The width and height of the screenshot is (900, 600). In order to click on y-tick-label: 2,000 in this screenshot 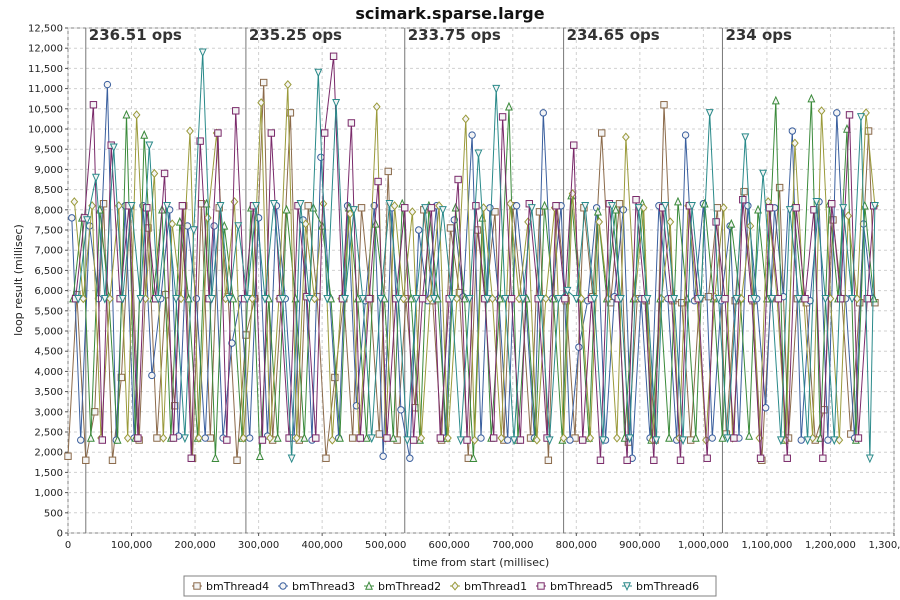, I will do `click(48, 453)`.